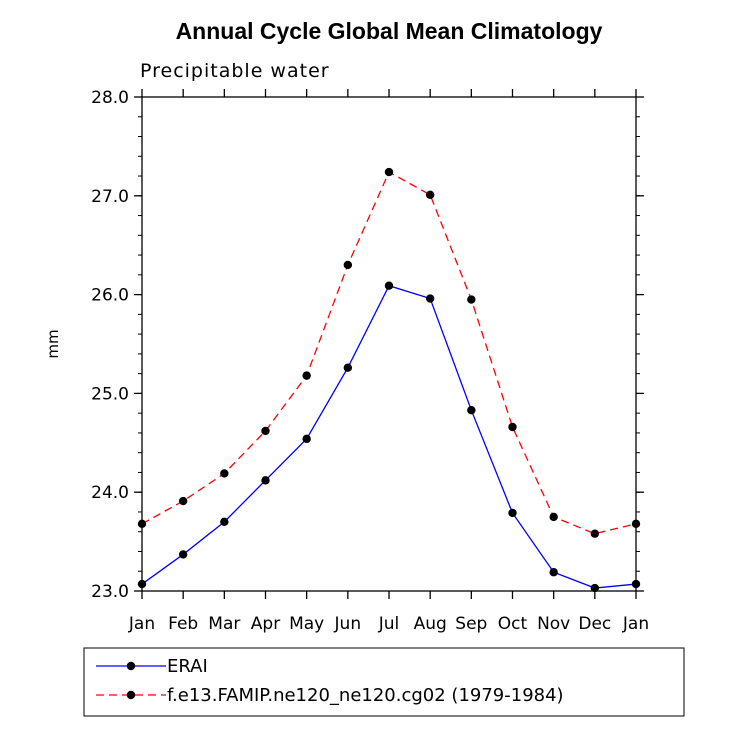 The height and width of the screenshot is (734, 733). What do you see at coordinates (553, 624) in the screenshot?
I see `x-tick-label-10: Nov` at bounding box center [553, 624].